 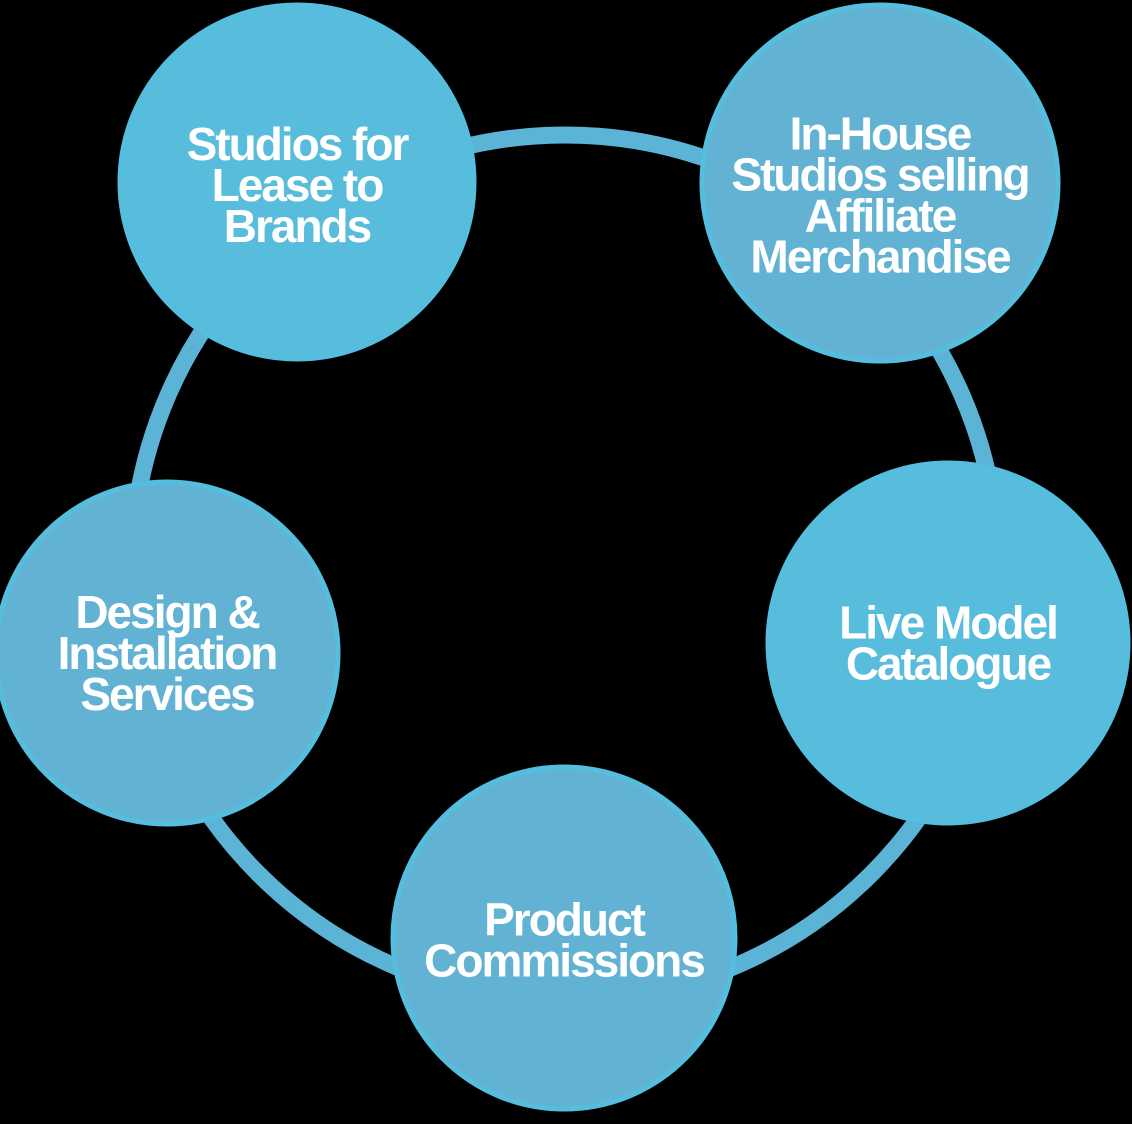 What do you see at coordinates (880, 257) in the screenshot?
I see `node-label-line: Merchandise` at bounding box center [880, 257].